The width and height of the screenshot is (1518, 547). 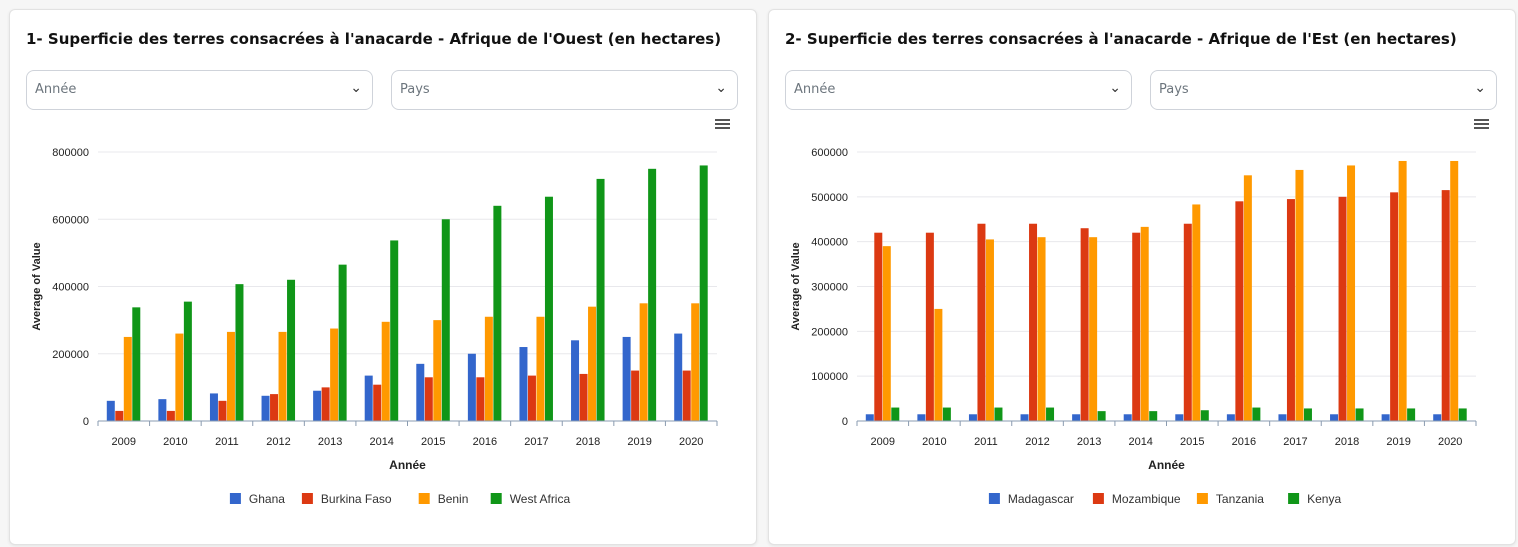 I want to click on legend-label: Ghana, so click(x=267, y=499).